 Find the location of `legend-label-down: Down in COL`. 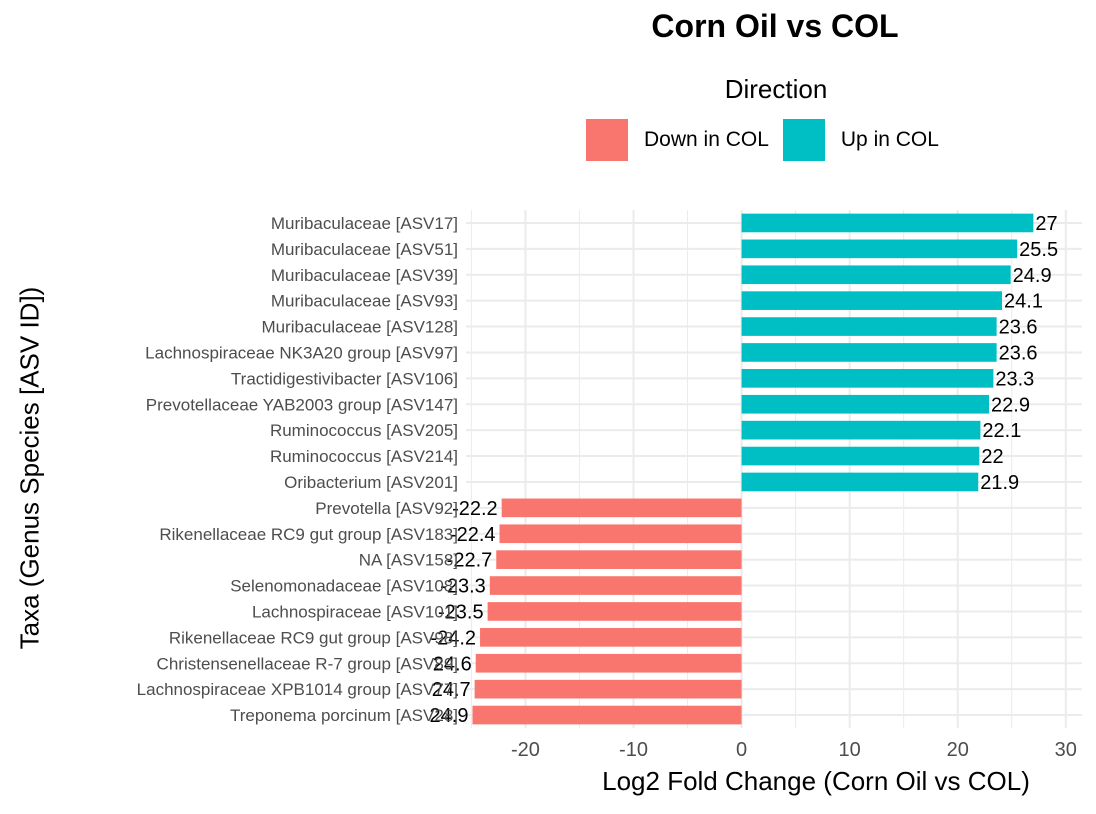

legend-label-down: Down in COL is located at coordinates (706, 139).